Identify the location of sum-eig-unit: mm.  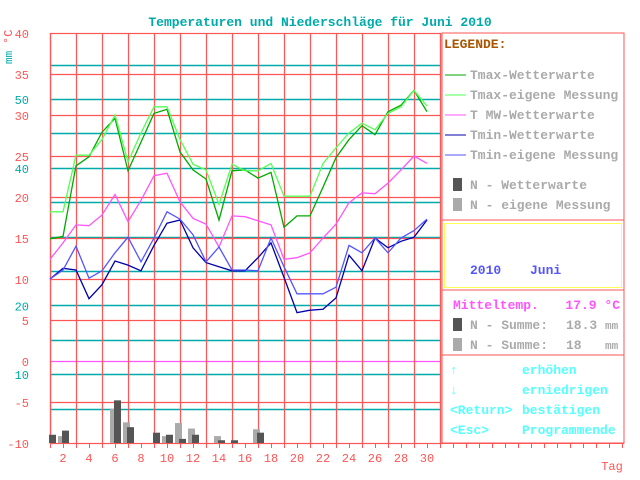
(612, 347).